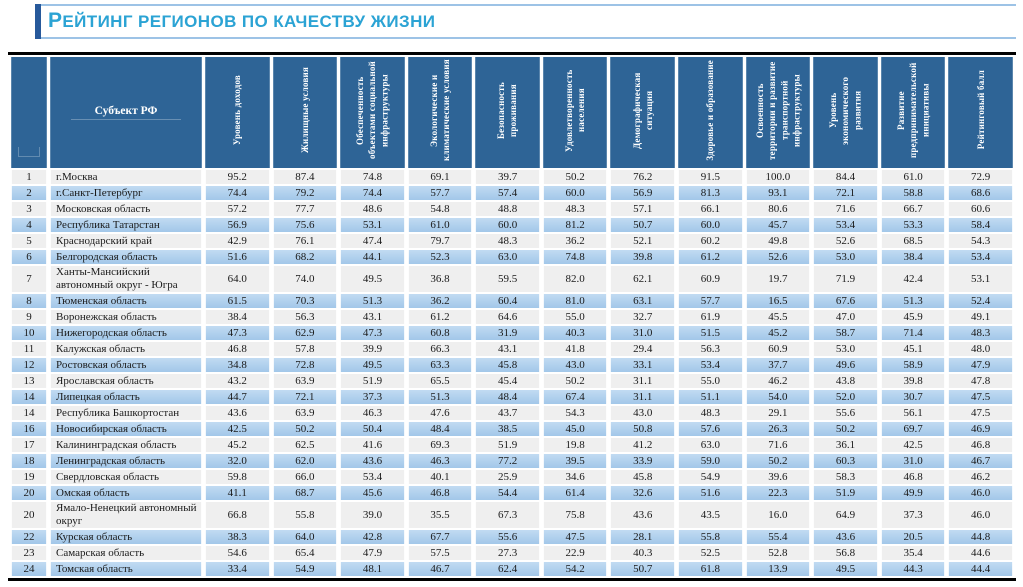 The image size is (1023, 587). I want to click on value-cell: 44.3, so click(913, 569).